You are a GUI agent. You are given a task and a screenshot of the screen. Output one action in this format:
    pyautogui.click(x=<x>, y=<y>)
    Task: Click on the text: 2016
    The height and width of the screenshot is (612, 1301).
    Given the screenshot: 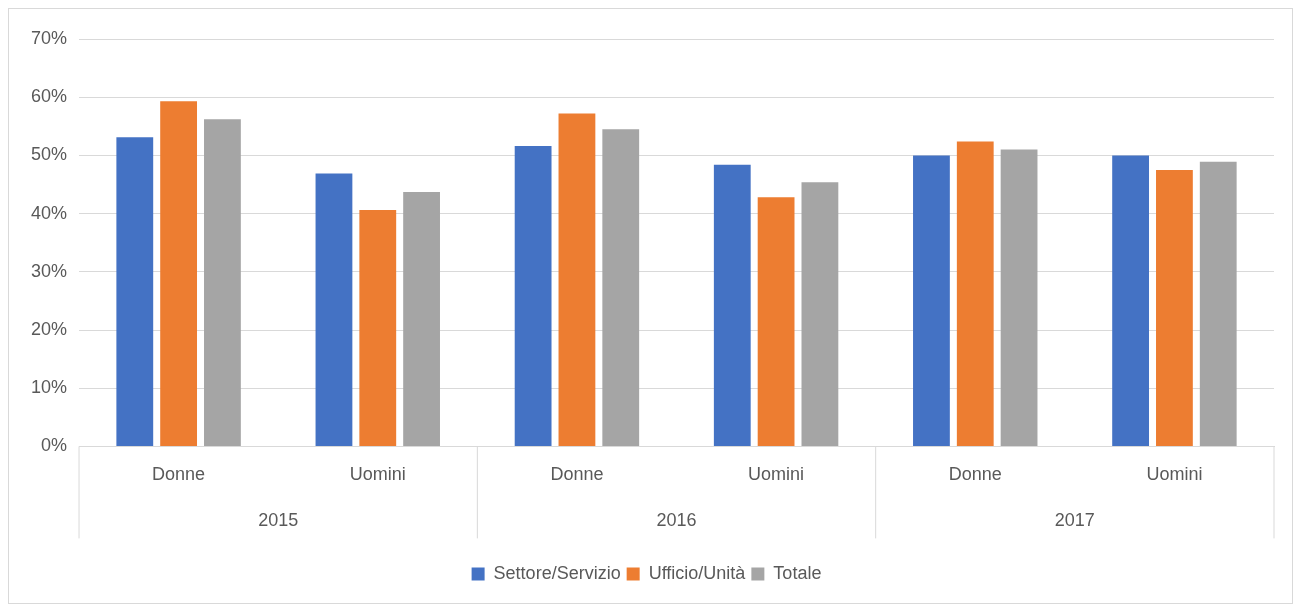 What is the action you would take?
    pyautogui.click(x=676, y=520)
    